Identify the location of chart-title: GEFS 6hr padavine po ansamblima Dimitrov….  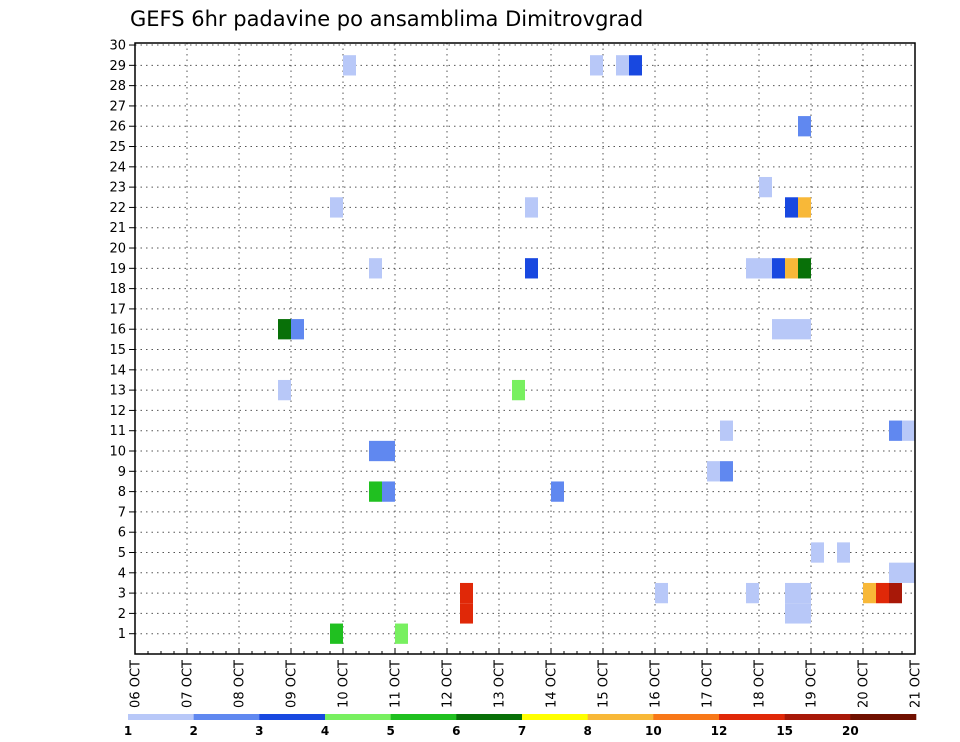
(386, 19).